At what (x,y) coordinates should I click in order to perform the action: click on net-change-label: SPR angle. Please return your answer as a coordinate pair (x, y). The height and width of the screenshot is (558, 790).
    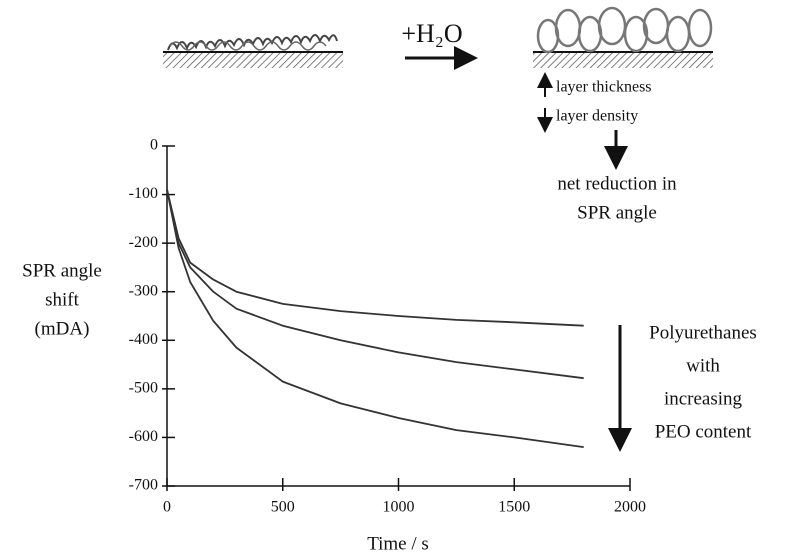
    Looking at the image, I should click on (617, 212).